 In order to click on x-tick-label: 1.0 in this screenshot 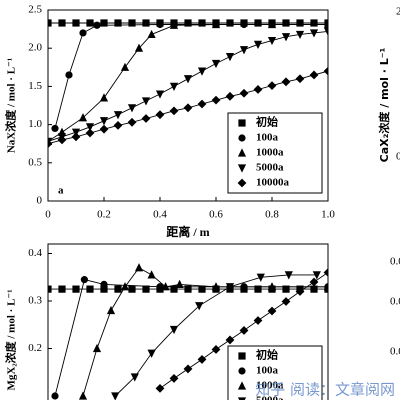, I will do `click(328, 215)`.